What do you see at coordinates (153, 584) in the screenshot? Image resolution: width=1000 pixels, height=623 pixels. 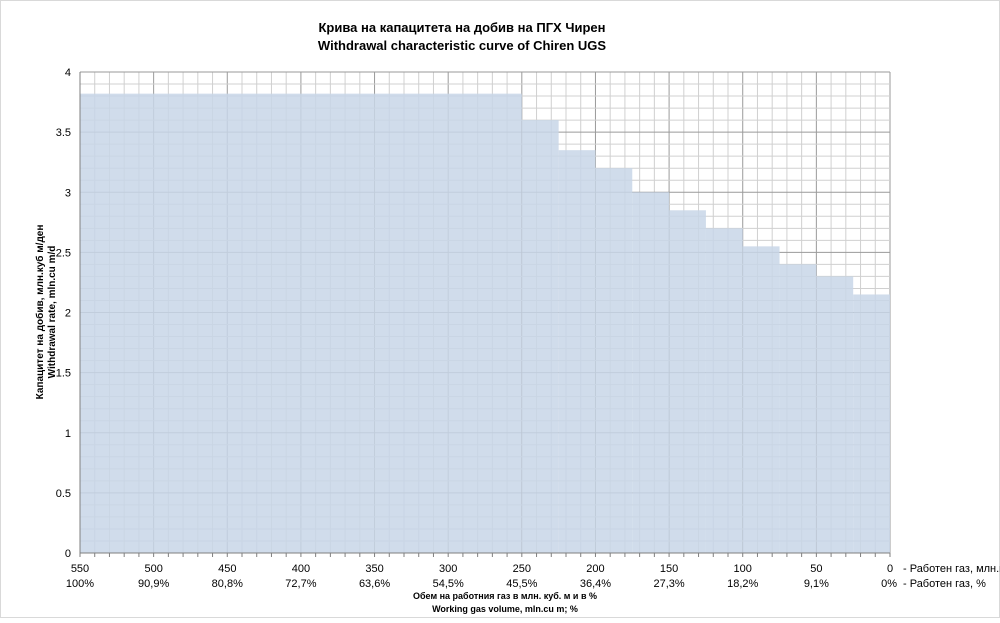 I see `x-tick-label-pct: 90,9%` at bounding box center [153, 584].